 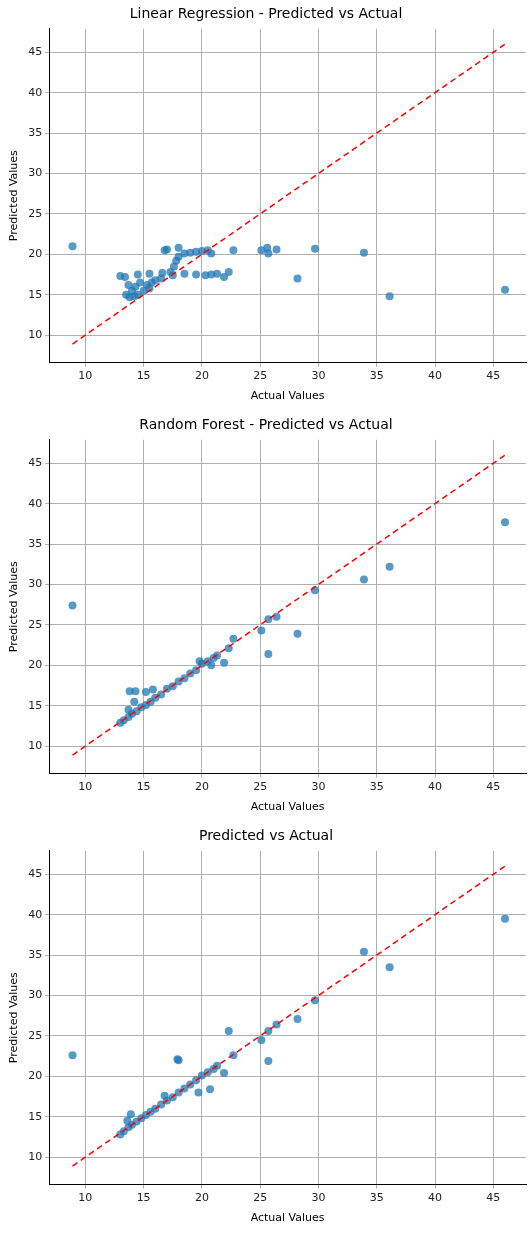 What do you see at coordinates (266, 835) in the screenshot?
I see `chart-title: Predicted vs Actual` at bounding box center [266, 835].